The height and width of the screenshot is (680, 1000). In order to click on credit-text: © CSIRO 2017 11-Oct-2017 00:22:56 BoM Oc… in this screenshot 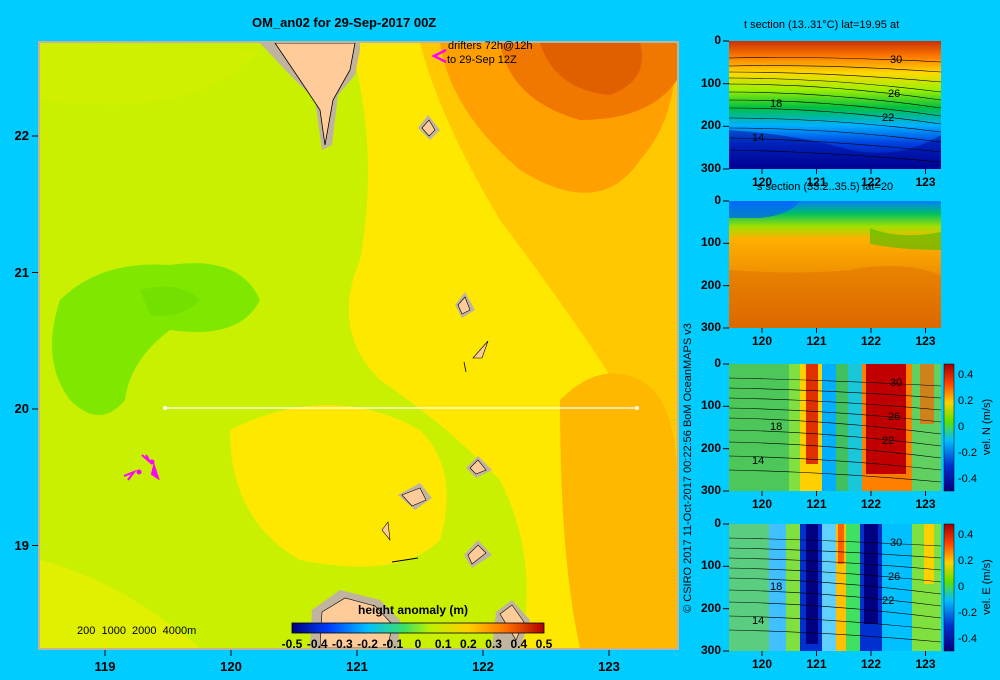, I will do `click(688, 468)`.